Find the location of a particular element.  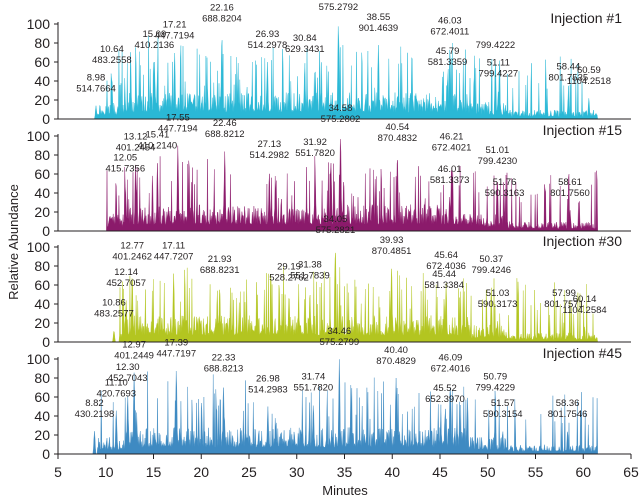

peak-annotation: 57.99 801.7571 is located at coordinates (564, 299).